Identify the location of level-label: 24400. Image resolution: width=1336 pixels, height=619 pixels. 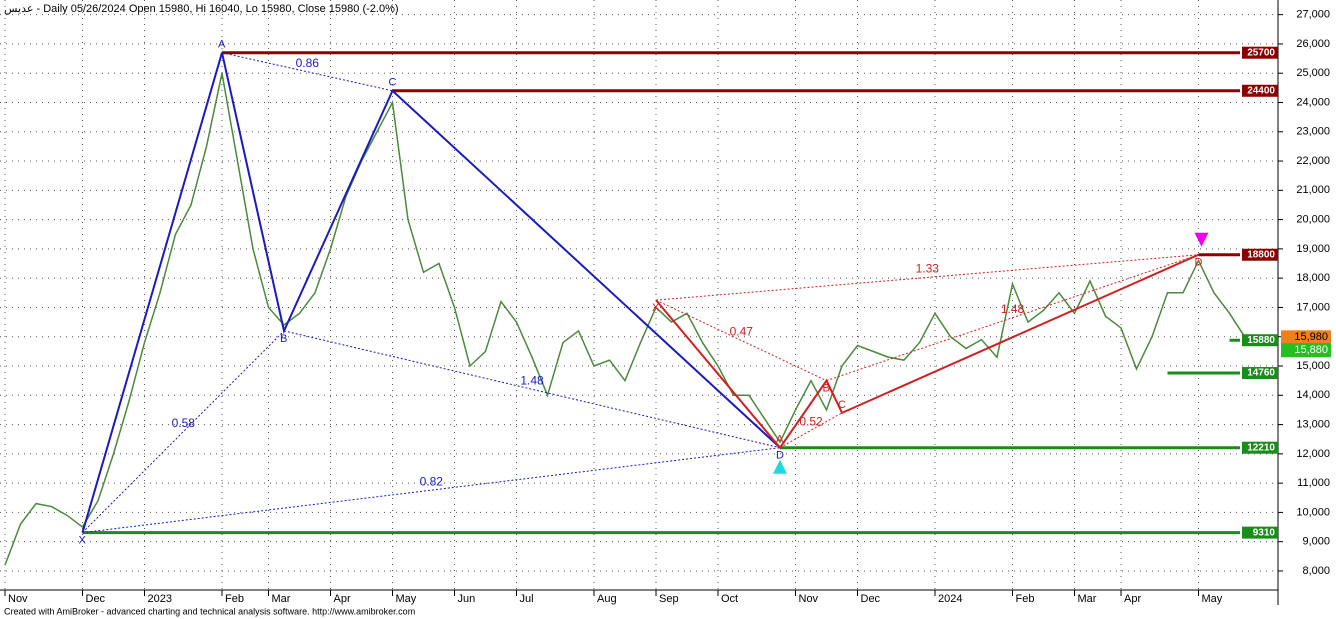
(1261, 90).